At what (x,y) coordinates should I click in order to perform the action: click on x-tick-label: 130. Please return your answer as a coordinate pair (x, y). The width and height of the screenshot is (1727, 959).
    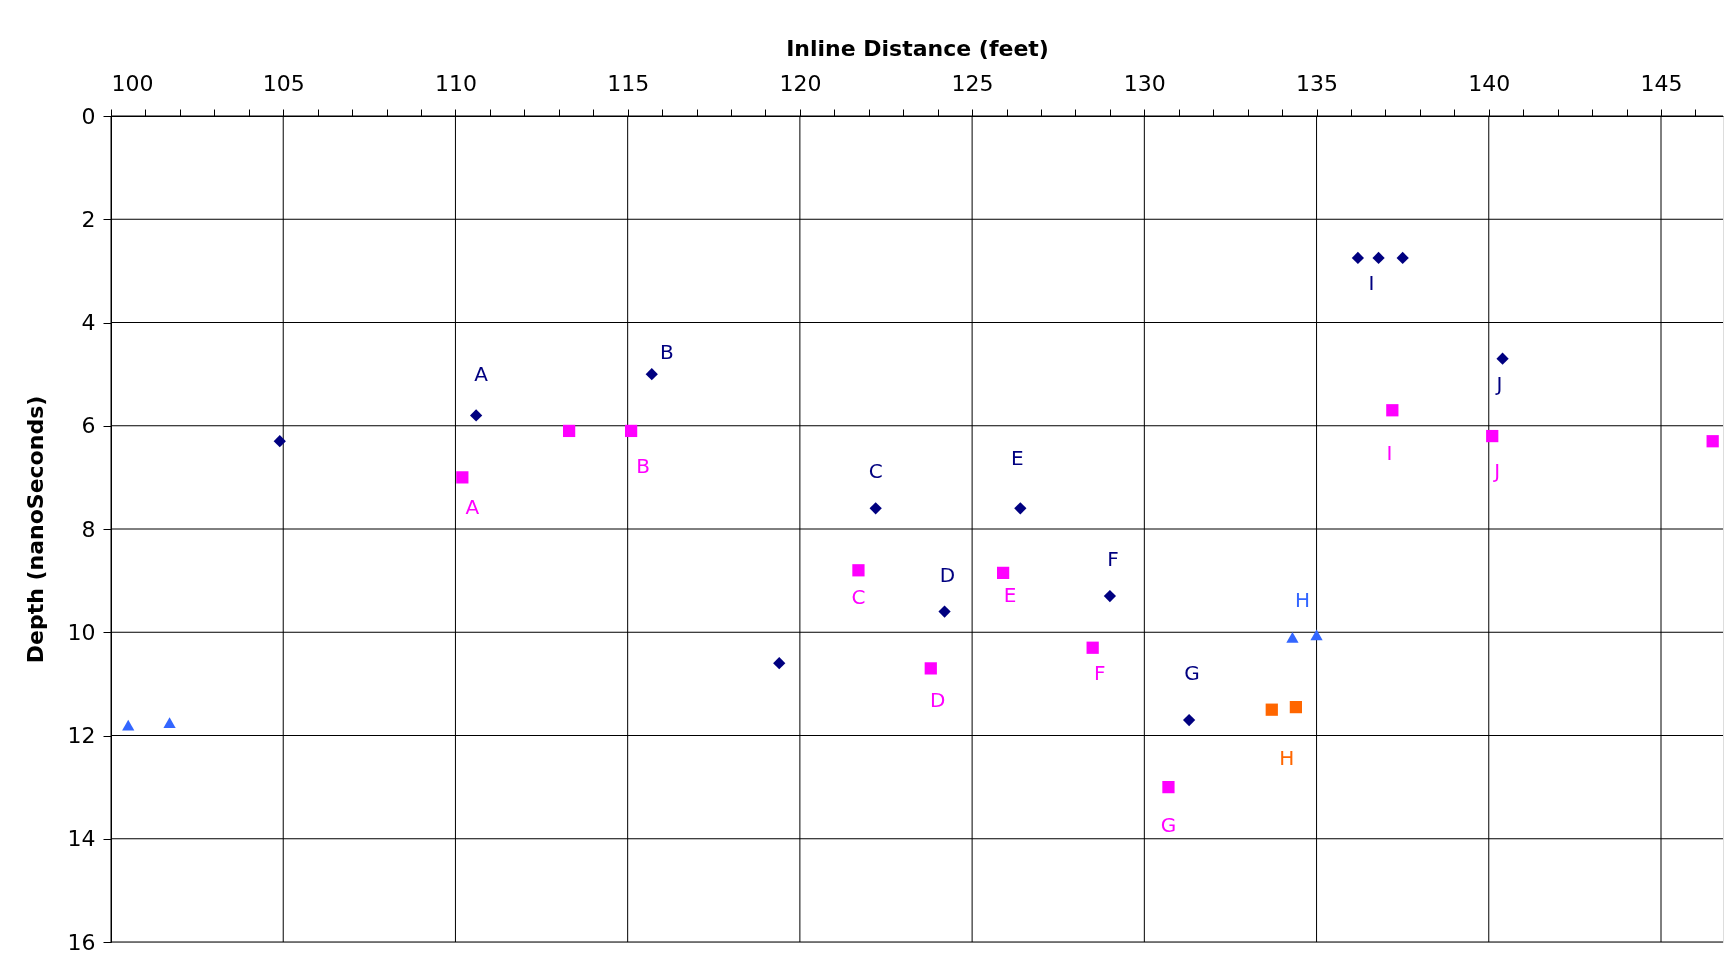
    Looking at the image, I should click on (1144, 83).